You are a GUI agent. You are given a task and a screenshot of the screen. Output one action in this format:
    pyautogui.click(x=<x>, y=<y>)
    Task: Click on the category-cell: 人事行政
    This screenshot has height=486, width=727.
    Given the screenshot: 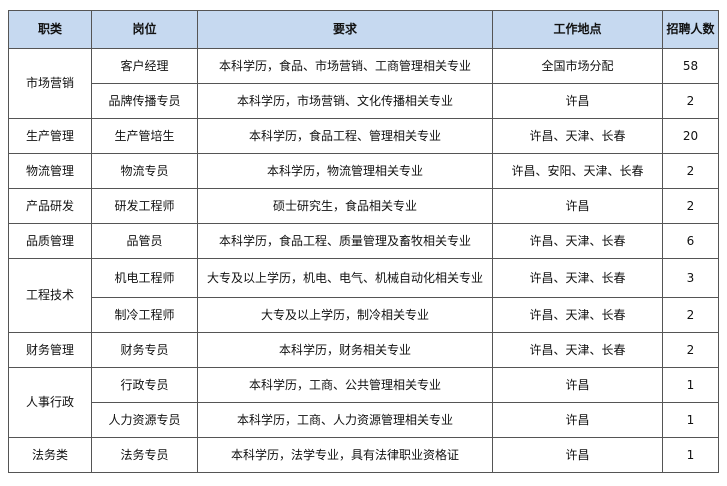 What is the action you would take?
    pyautogui.click(x=50, y=402)
    